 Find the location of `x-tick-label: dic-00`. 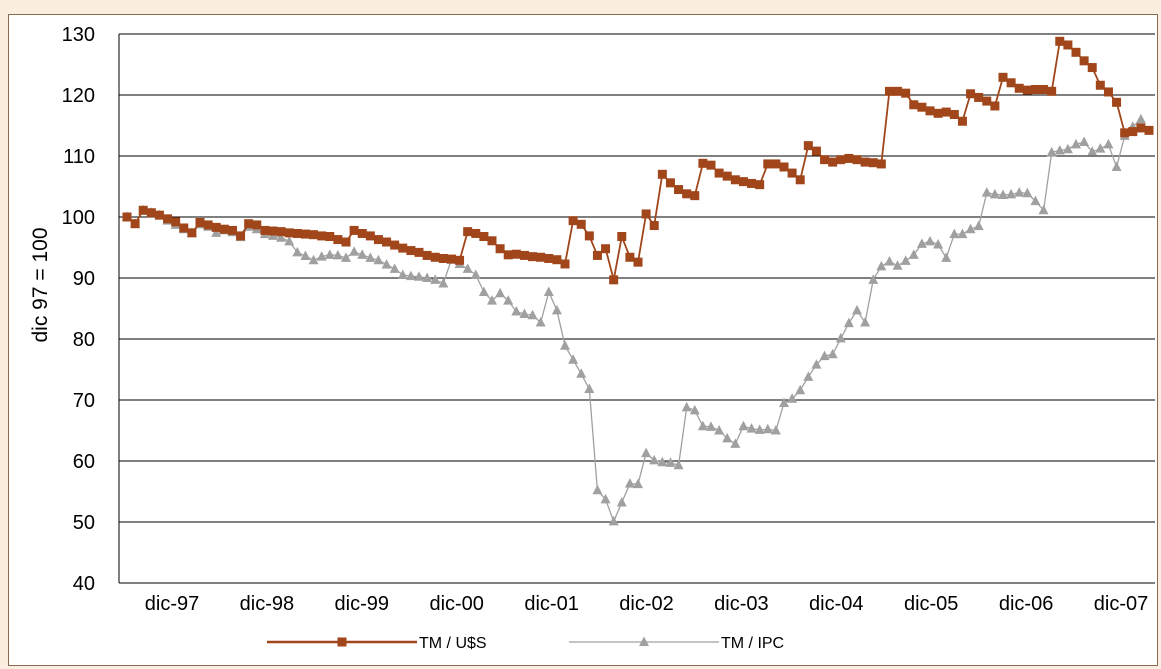

x-tick-label: dic-00 is located at coordinates (456, 604).